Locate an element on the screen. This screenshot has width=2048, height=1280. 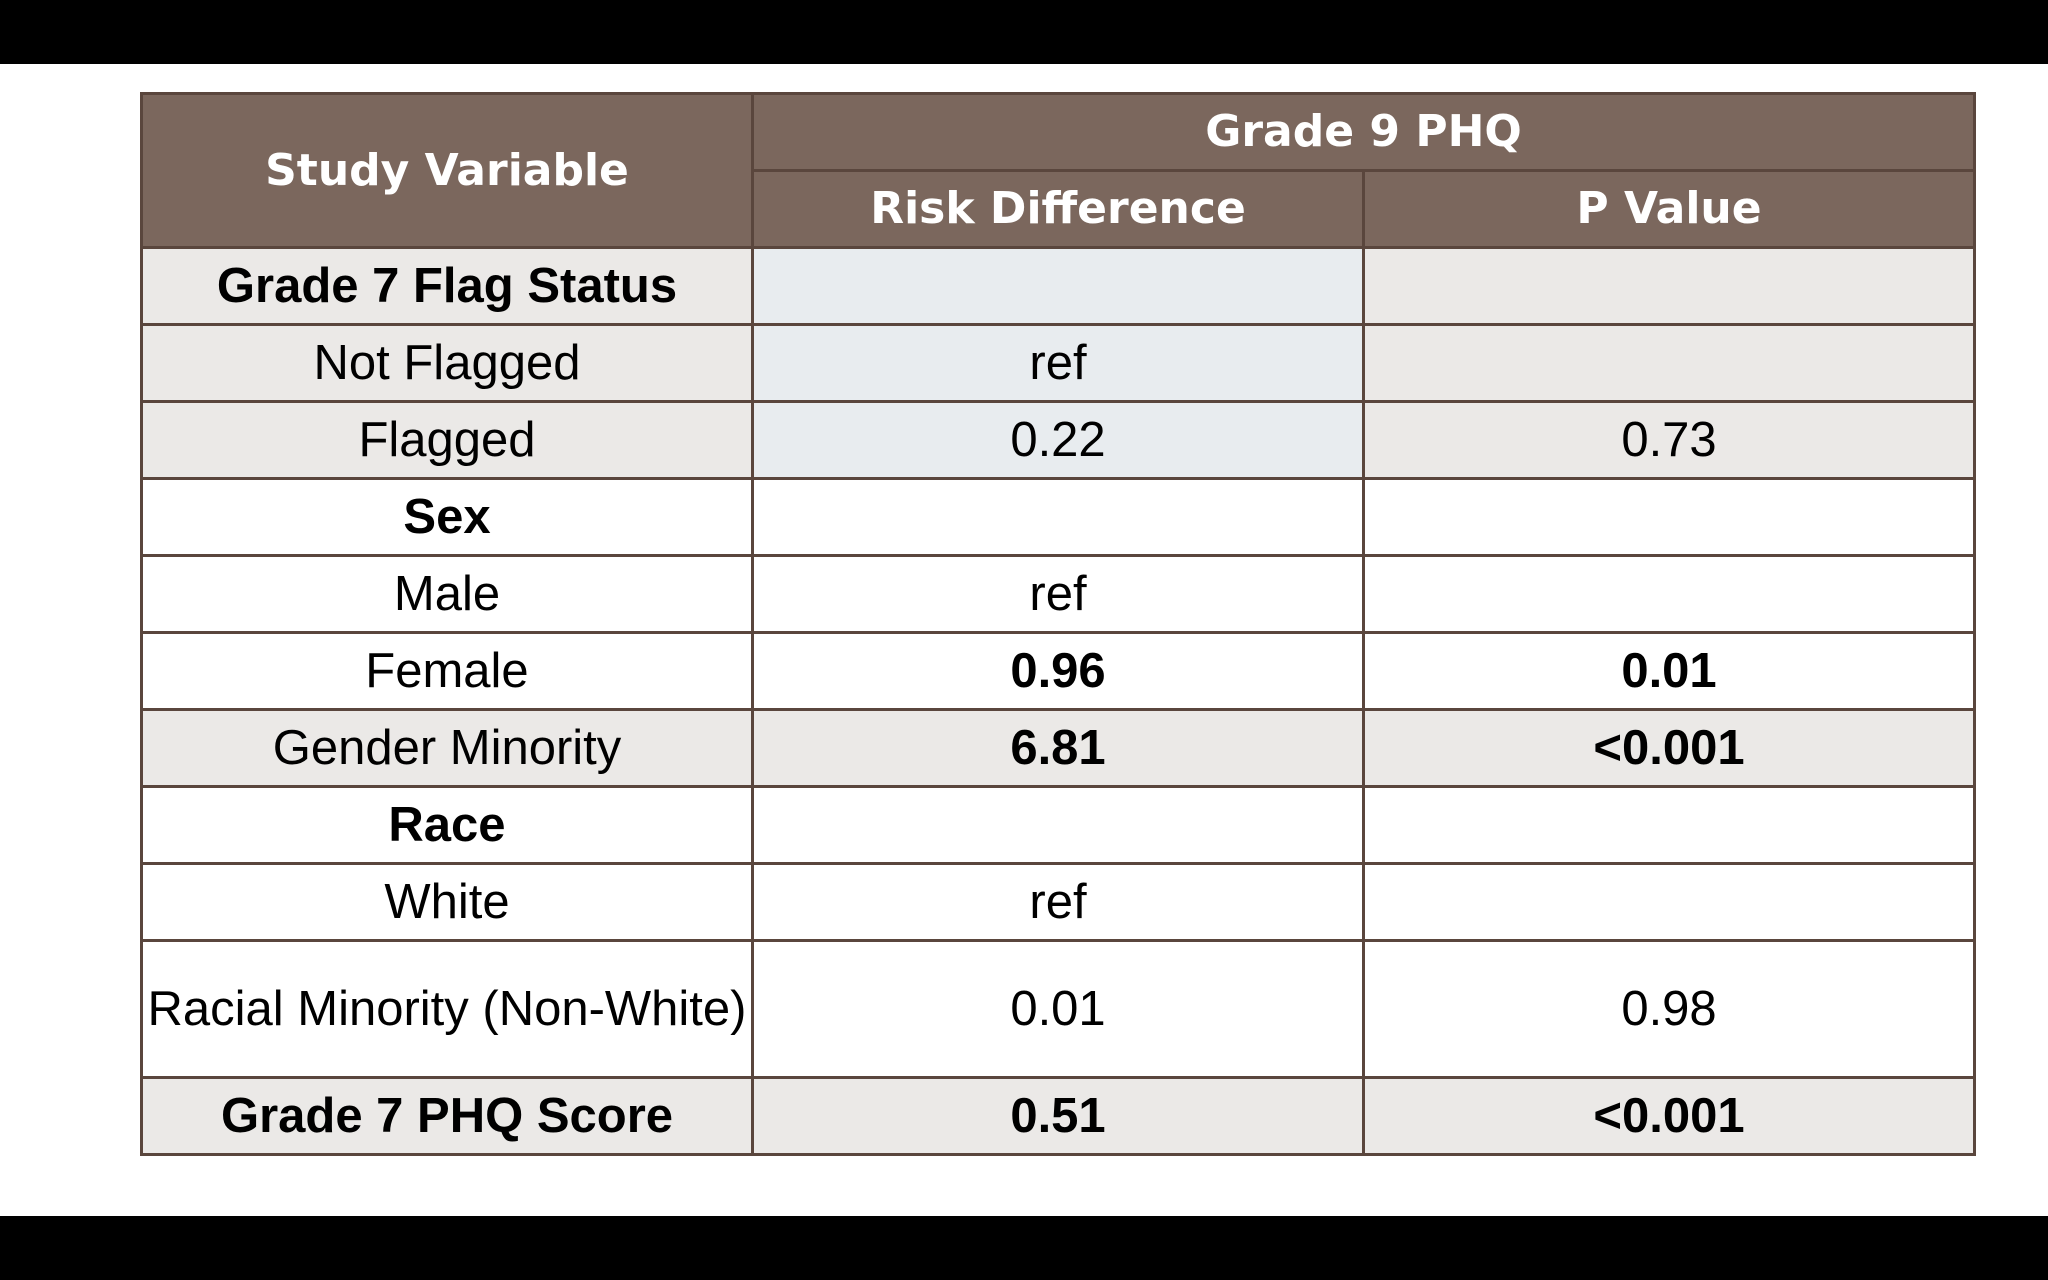
row-label: Sex is located at coordinates (447, 517).